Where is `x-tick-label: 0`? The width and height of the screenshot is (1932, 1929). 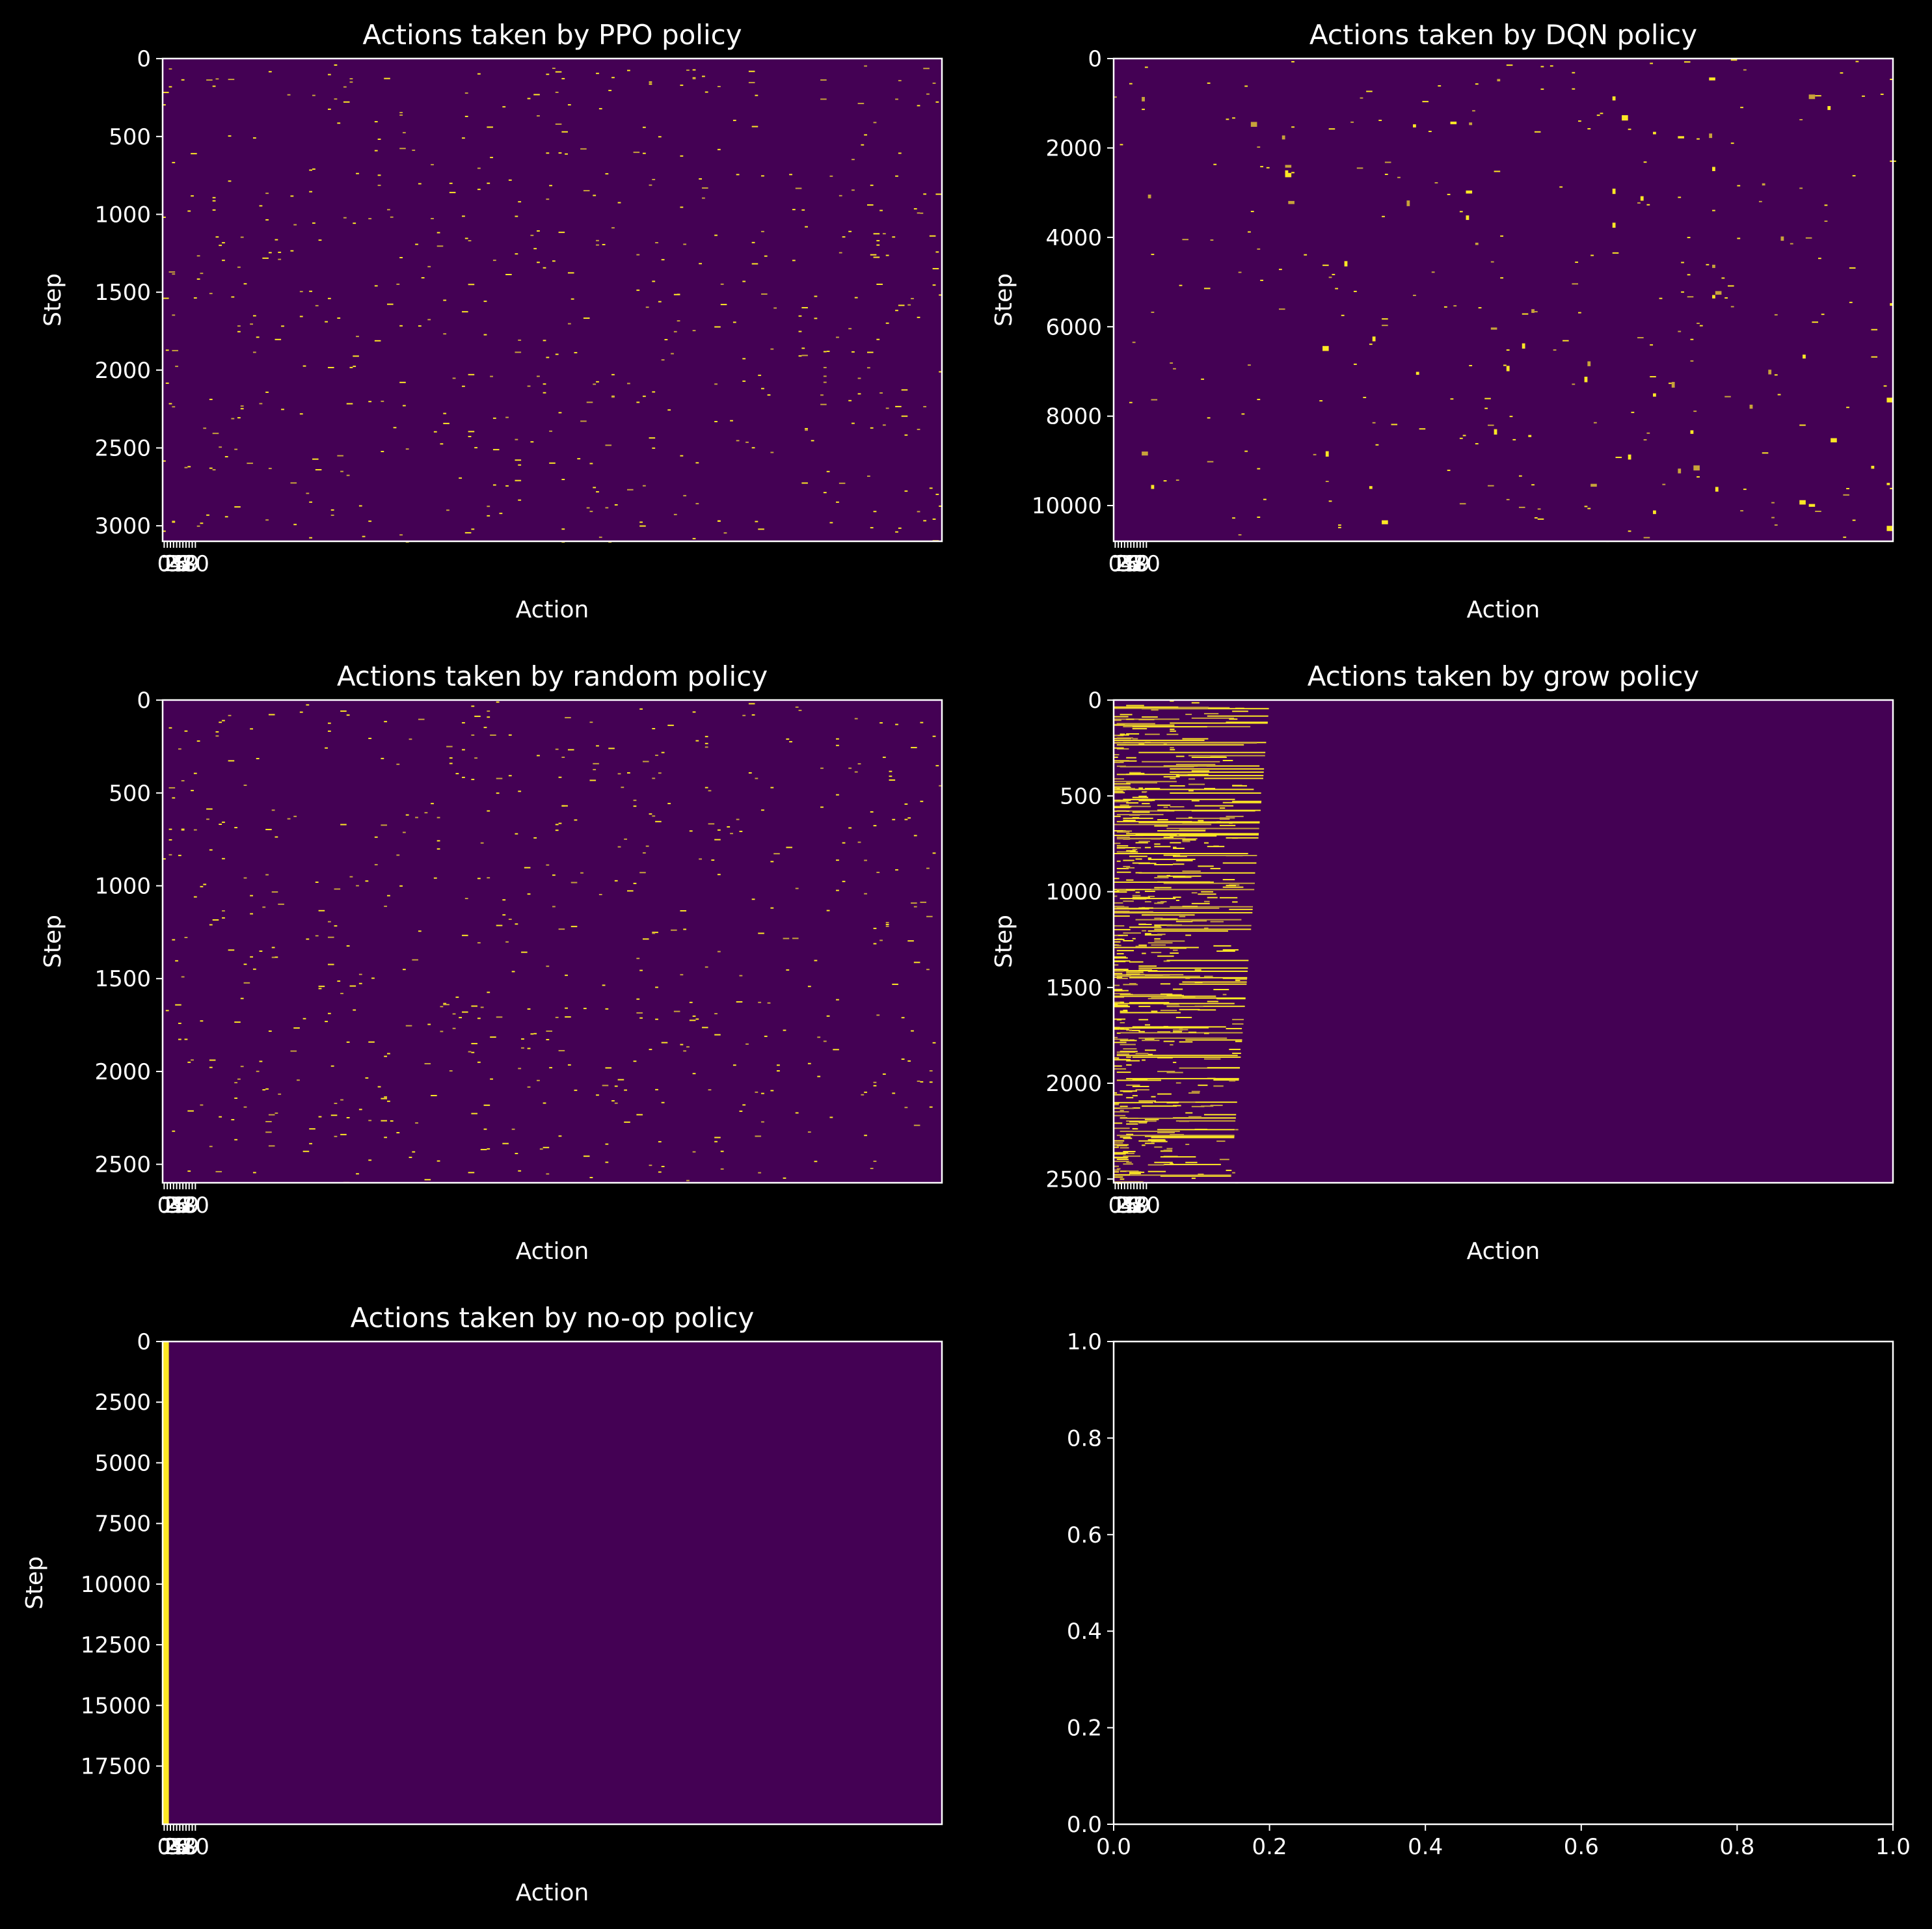
x-tick-label: 0 is located at coordinates (1115, 564).